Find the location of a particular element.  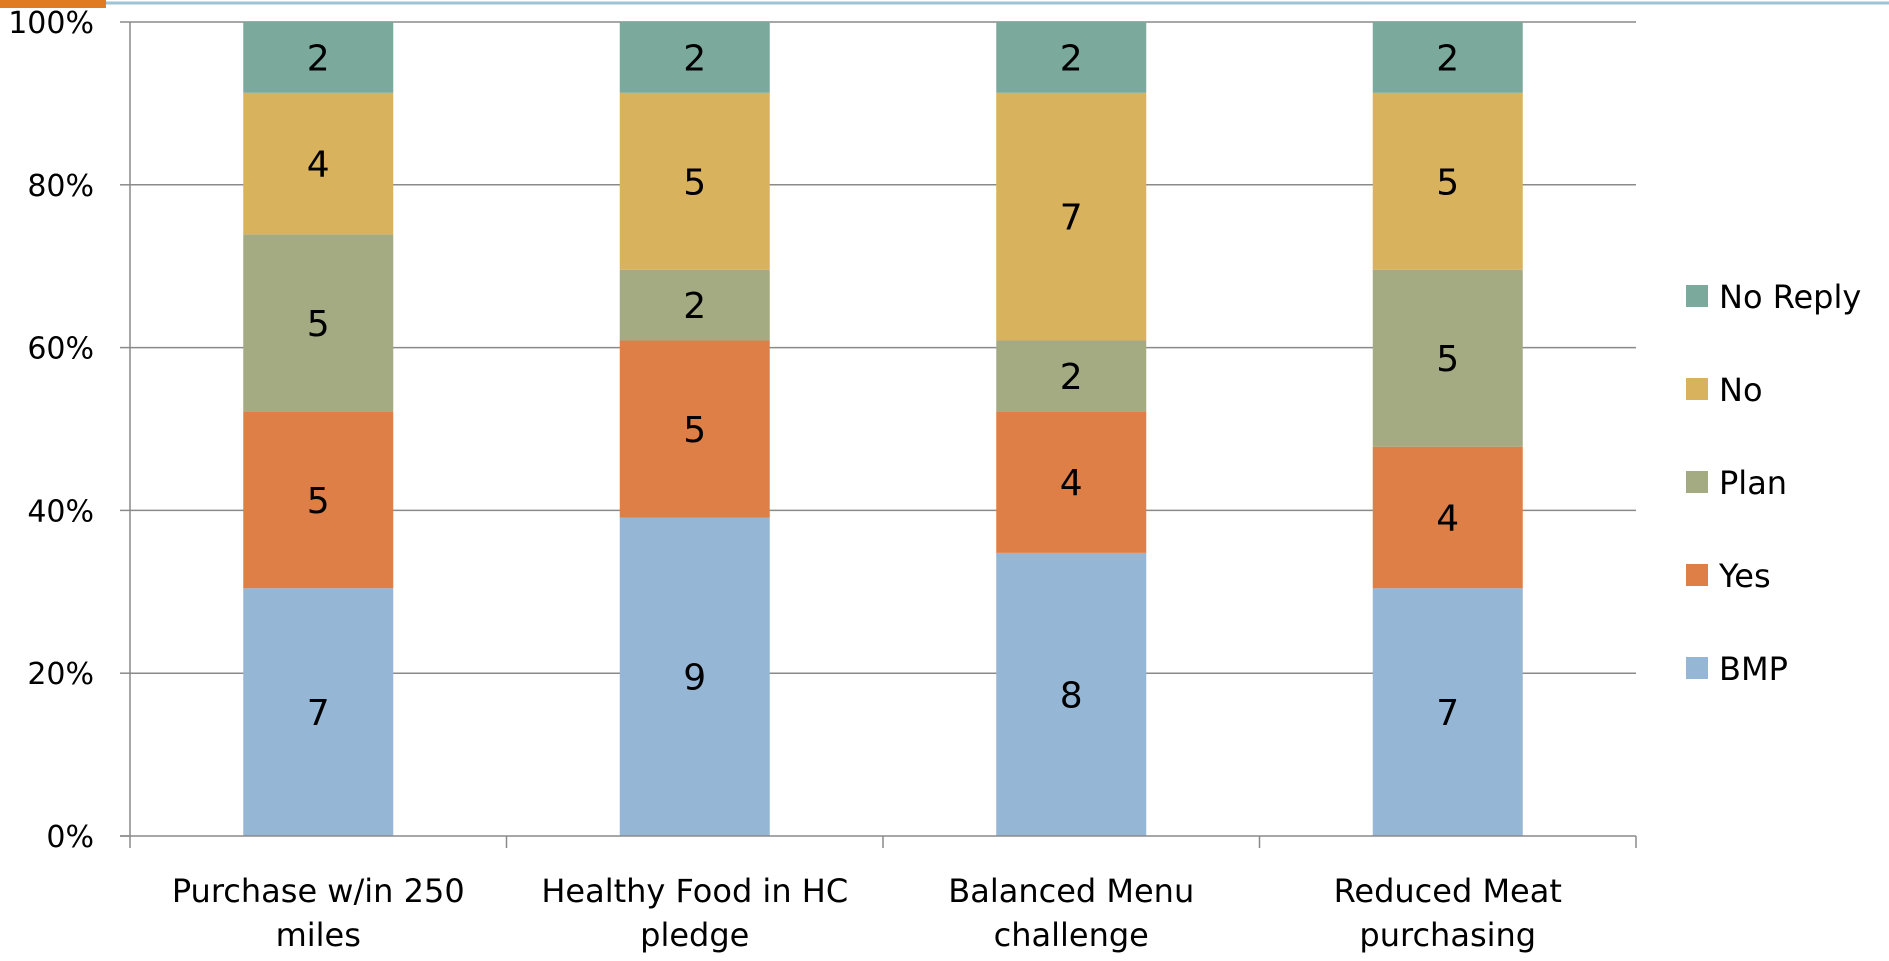

x-category-label: Reduced Meat is located at coordinates (1448, 891).